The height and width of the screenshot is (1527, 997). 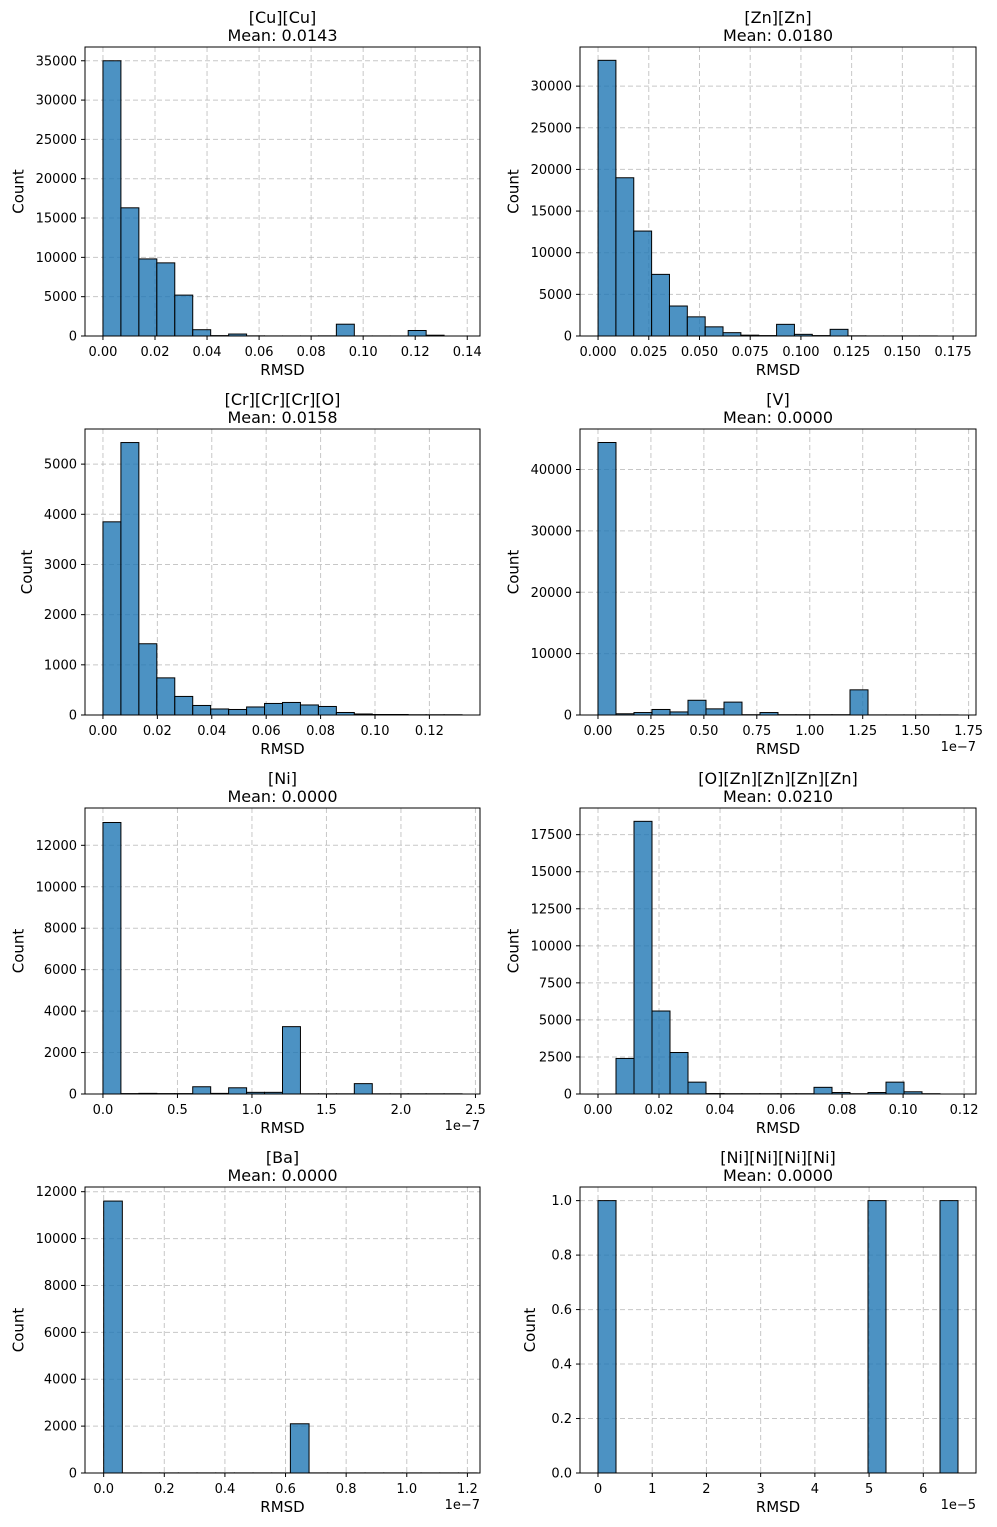 I want to click on x-tick-label: 4, so click(x=815, y=1489).